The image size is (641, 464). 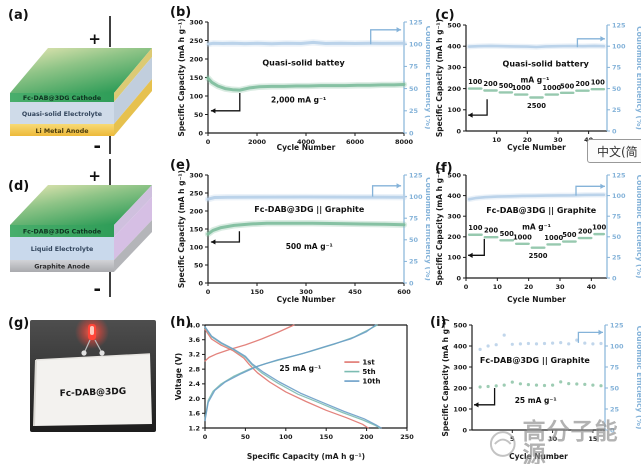 What do you see at coordinates (81, 205) in the screenshot?
I see `cathode-top-face` at bounding box center [81, 205].